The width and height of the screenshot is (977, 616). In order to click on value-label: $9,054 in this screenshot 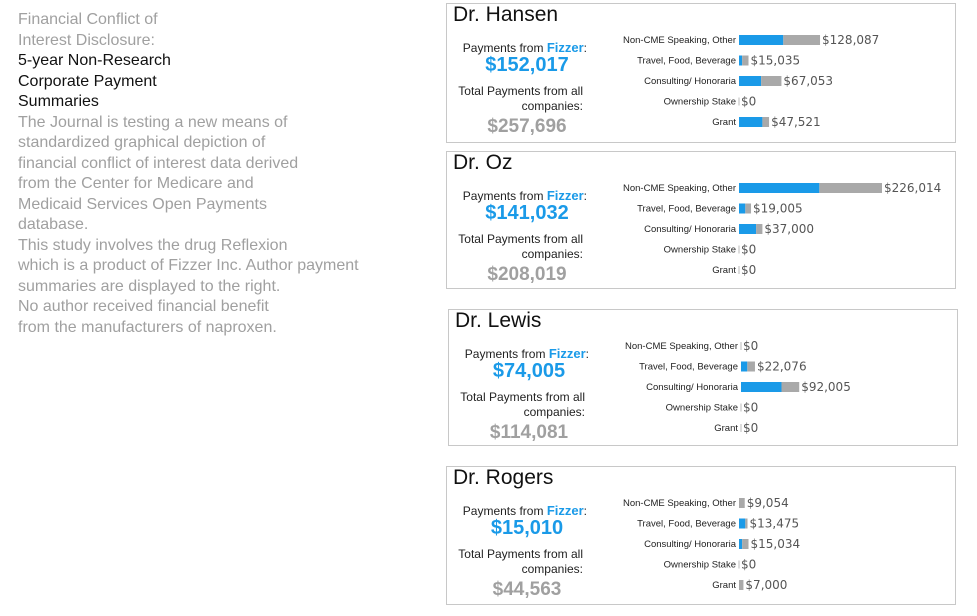, I will do `click(768, 503)`.